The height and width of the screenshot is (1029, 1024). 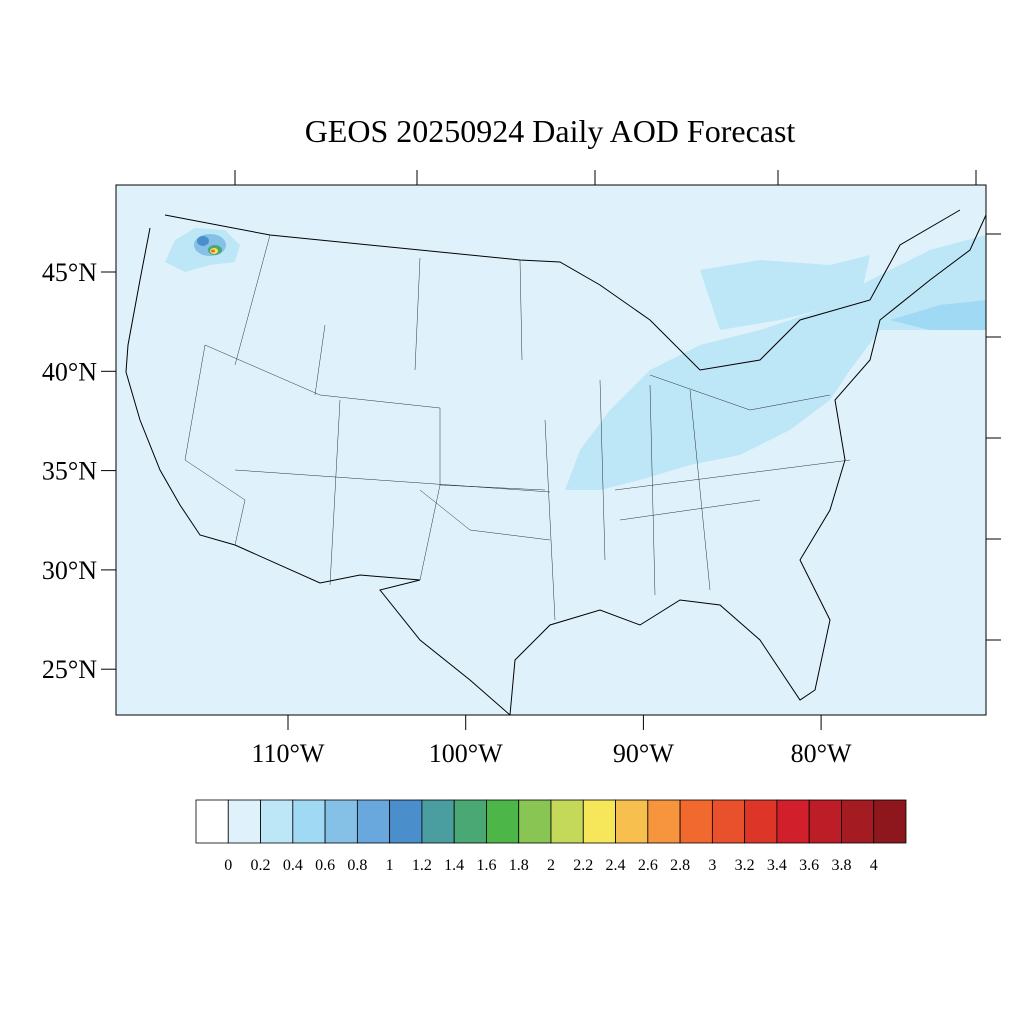 What do you see at coordinates (616, 865) in the screenshot?
I see `colorbar-label: 2.4` at bounding box center [616, 865].